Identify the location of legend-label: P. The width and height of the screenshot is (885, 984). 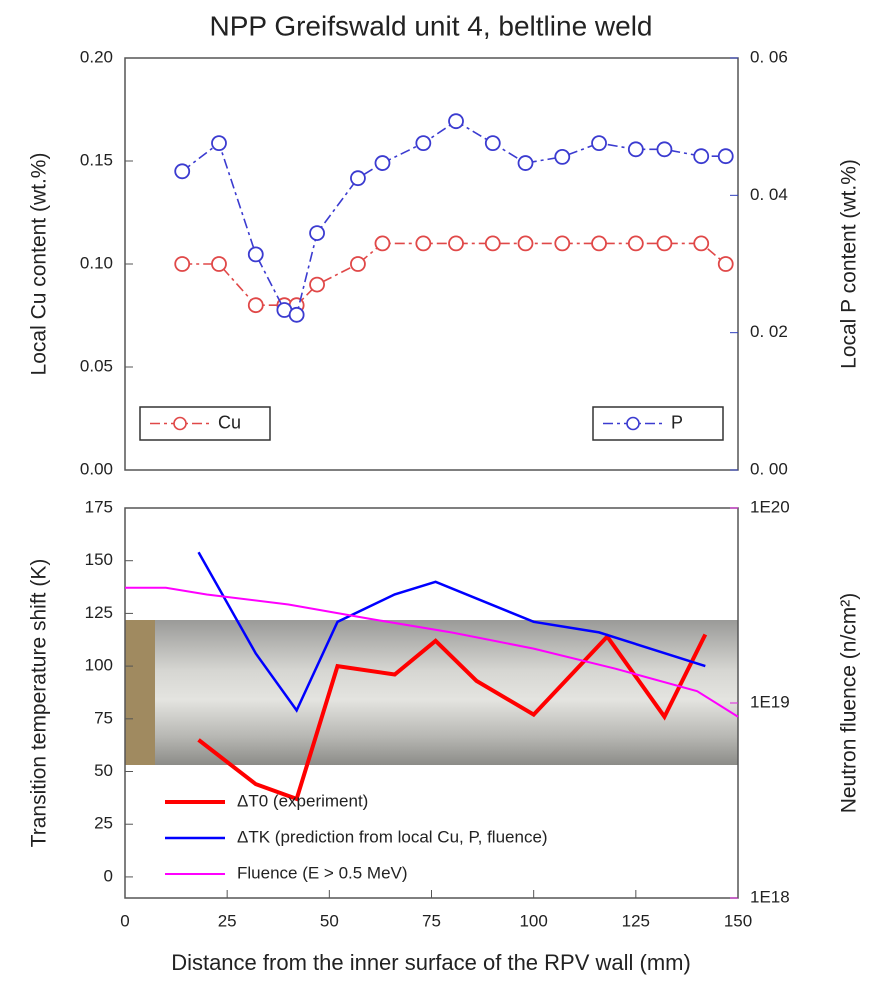
(677, 422).